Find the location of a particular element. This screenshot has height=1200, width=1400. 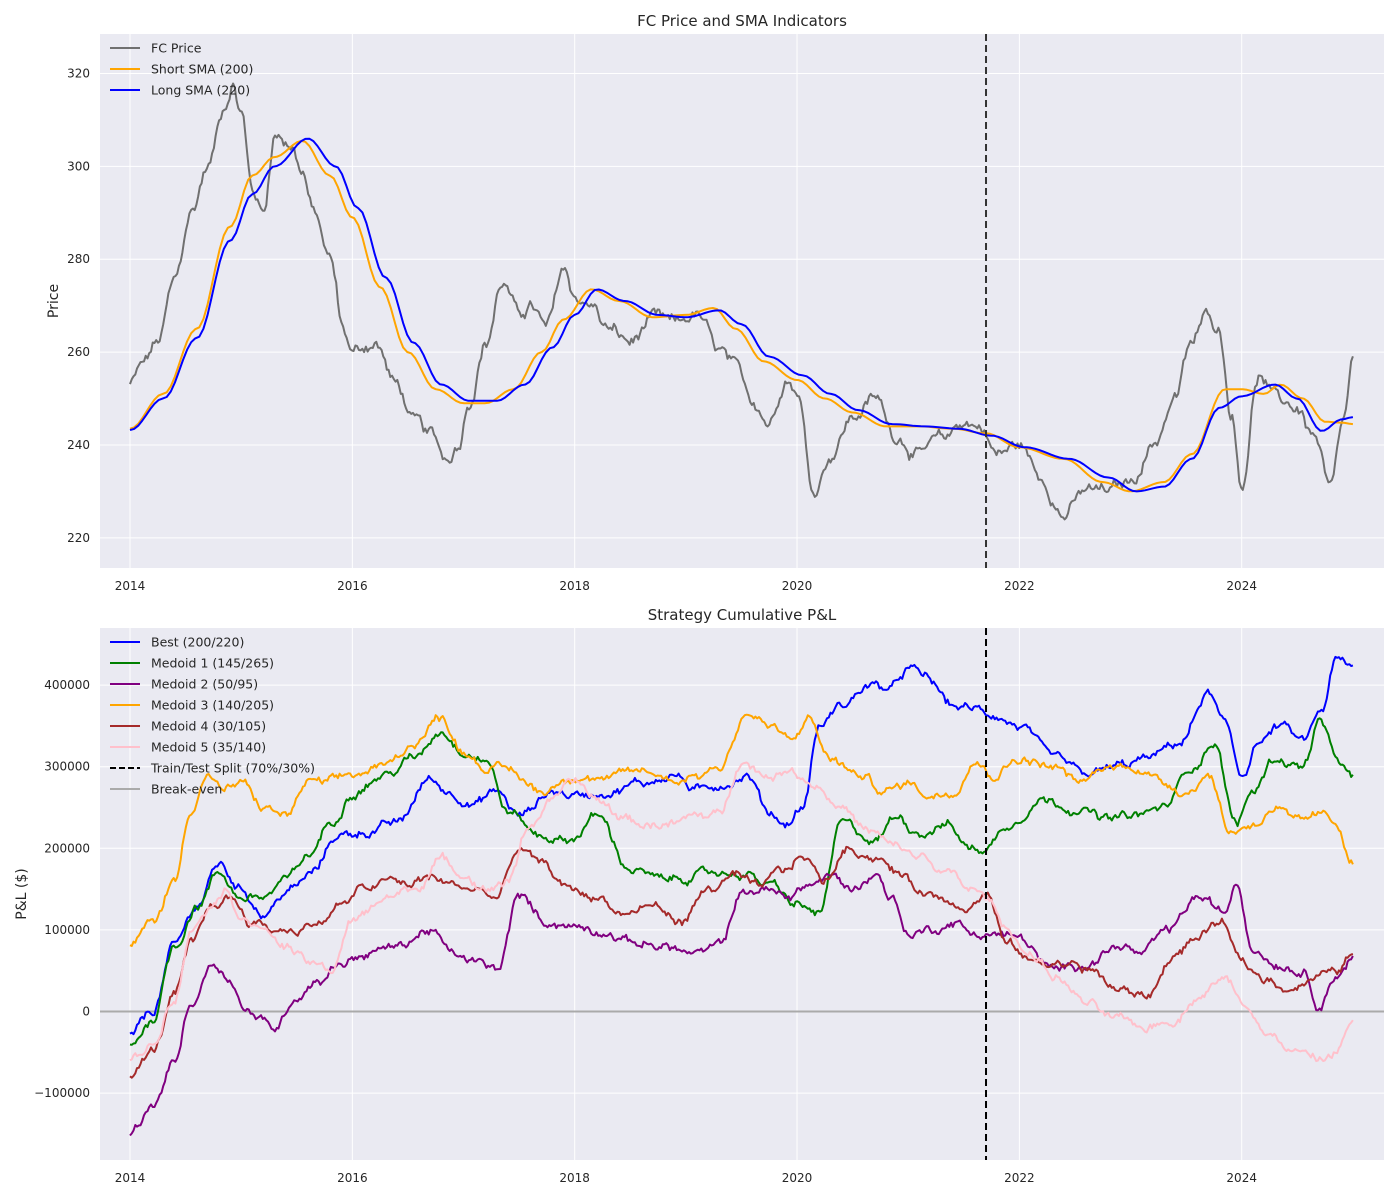

legend-label: Medoid 5 (35/140) is located at coordinates (208, 747).